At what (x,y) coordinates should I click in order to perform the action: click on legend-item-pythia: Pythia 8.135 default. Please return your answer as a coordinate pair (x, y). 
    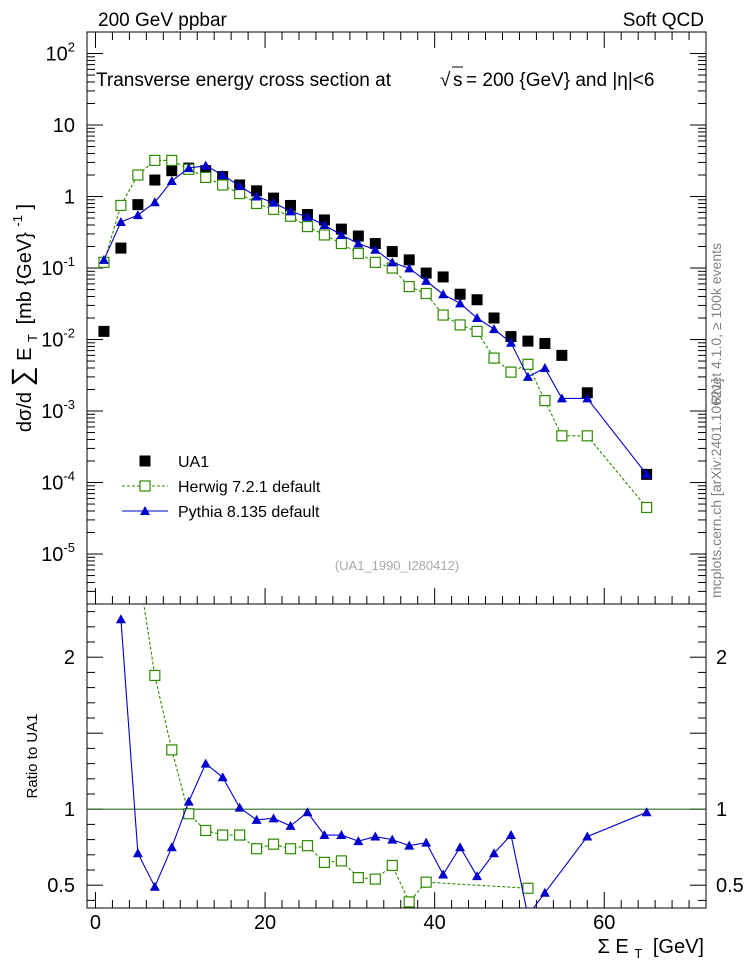
    Looking at the image, I should click on (221, 512).